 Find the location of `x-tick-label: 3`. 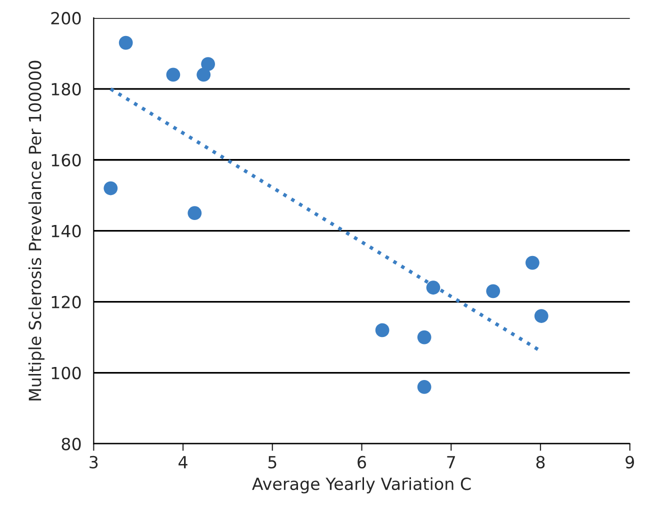

x-tick-label: 3 is located at coordinates (94, 462).